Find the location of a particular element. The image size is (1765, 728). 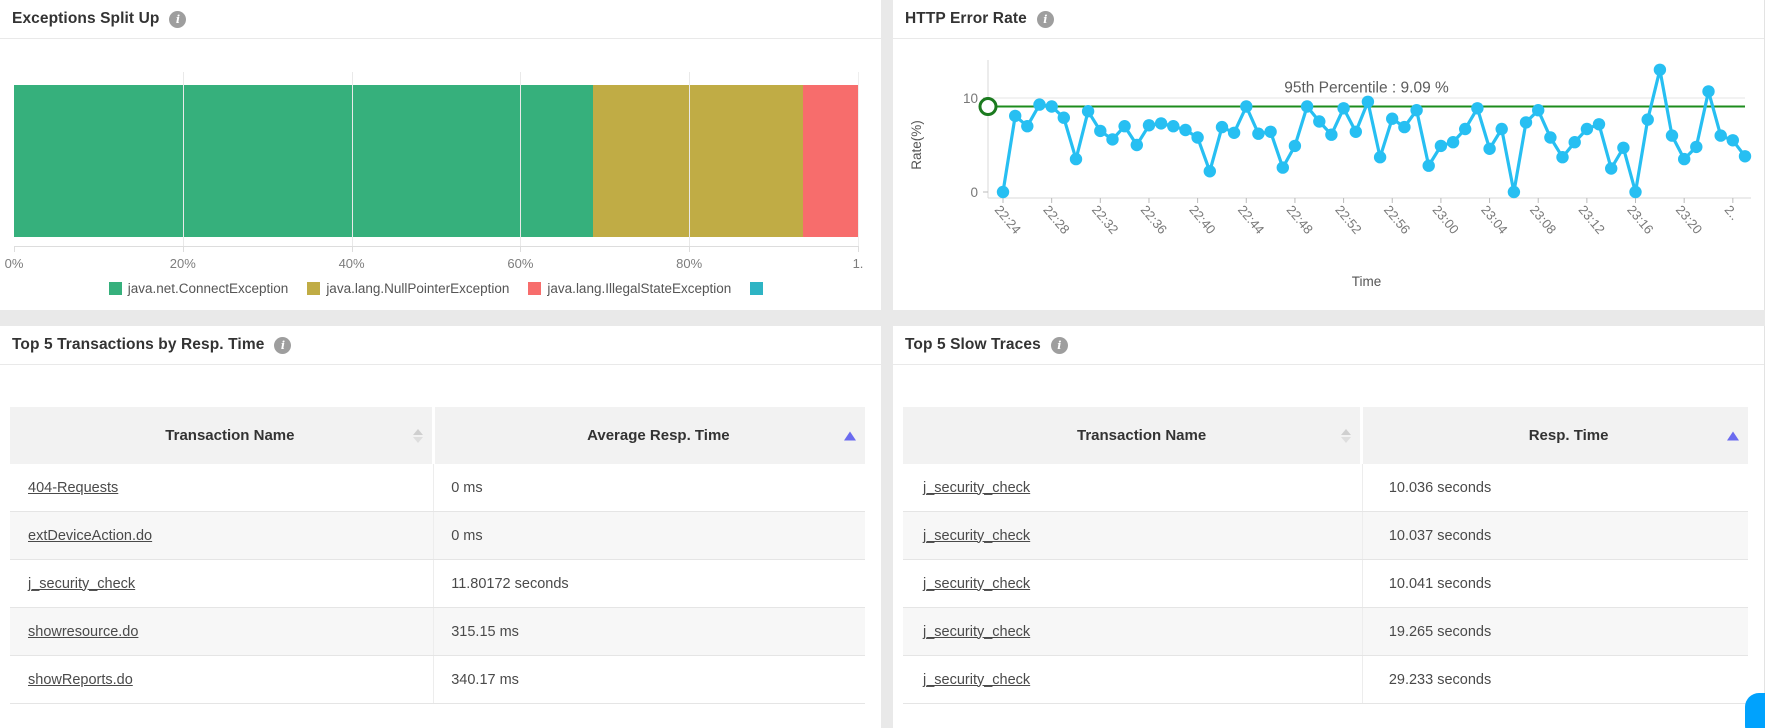

transaction-link: extDeviceAction.do is located at coordinates (90, 535).